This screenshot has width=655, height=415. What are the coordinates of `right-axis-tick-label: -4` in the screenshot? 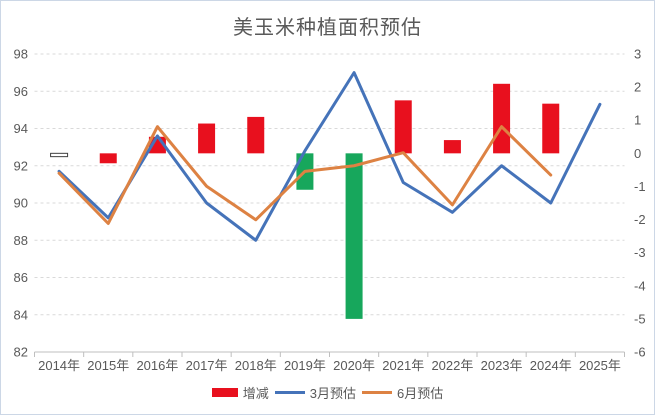 It's located at (640, 285).